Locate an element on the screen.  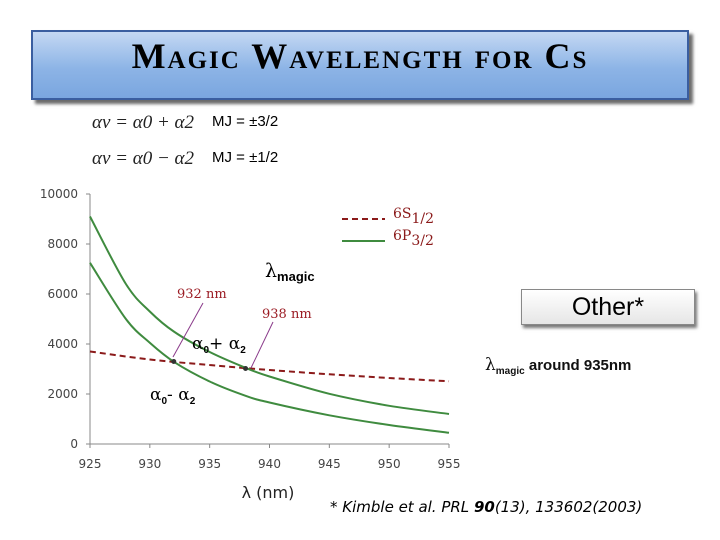
citation-pre: * Kimble et al. PRL is located at coordinates (402, 507).